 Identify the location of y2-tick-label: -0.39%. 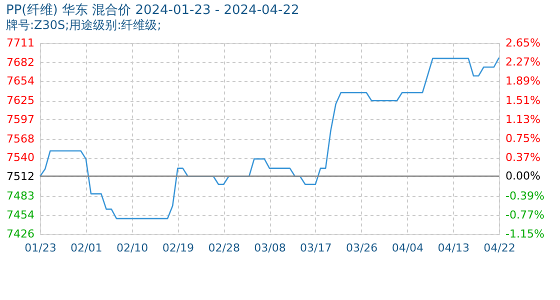
(525, 195).